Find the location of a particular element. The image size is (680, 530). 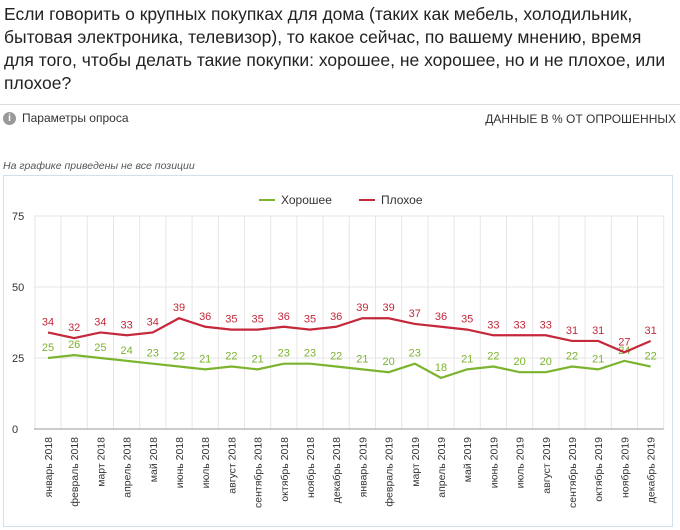

x-tick-label: апрель 2018 is located at coordinates (128, 467).